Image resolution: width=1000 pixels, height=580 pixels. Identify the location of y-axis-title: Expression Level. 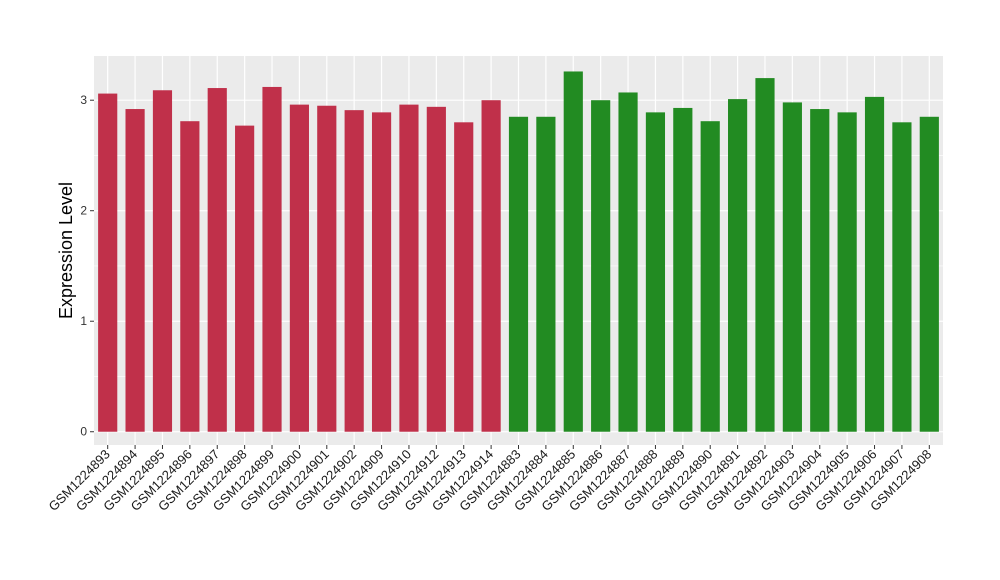
(66, 250).